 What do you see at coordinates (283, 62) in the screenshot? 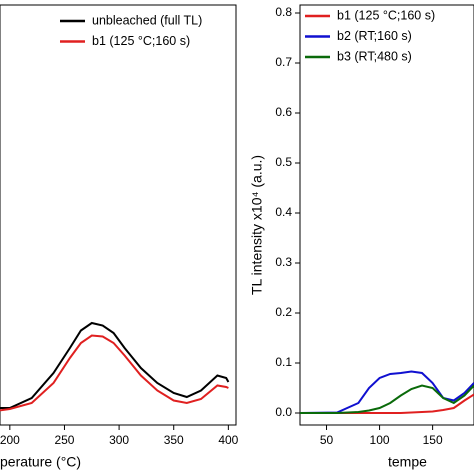
I see `y-tick-label: 0.7` at bounding box center [283, 62].